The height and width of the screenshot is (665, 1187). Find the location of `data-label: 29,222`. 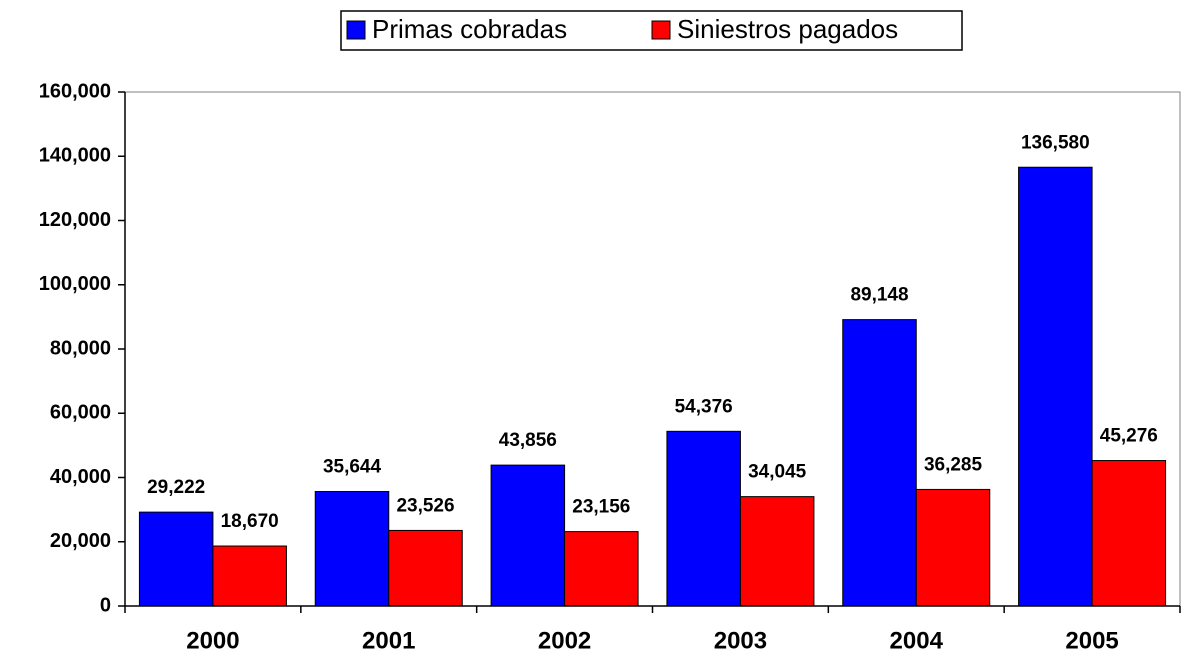

data-label: 29,222 is located at coordinates (176, 487).